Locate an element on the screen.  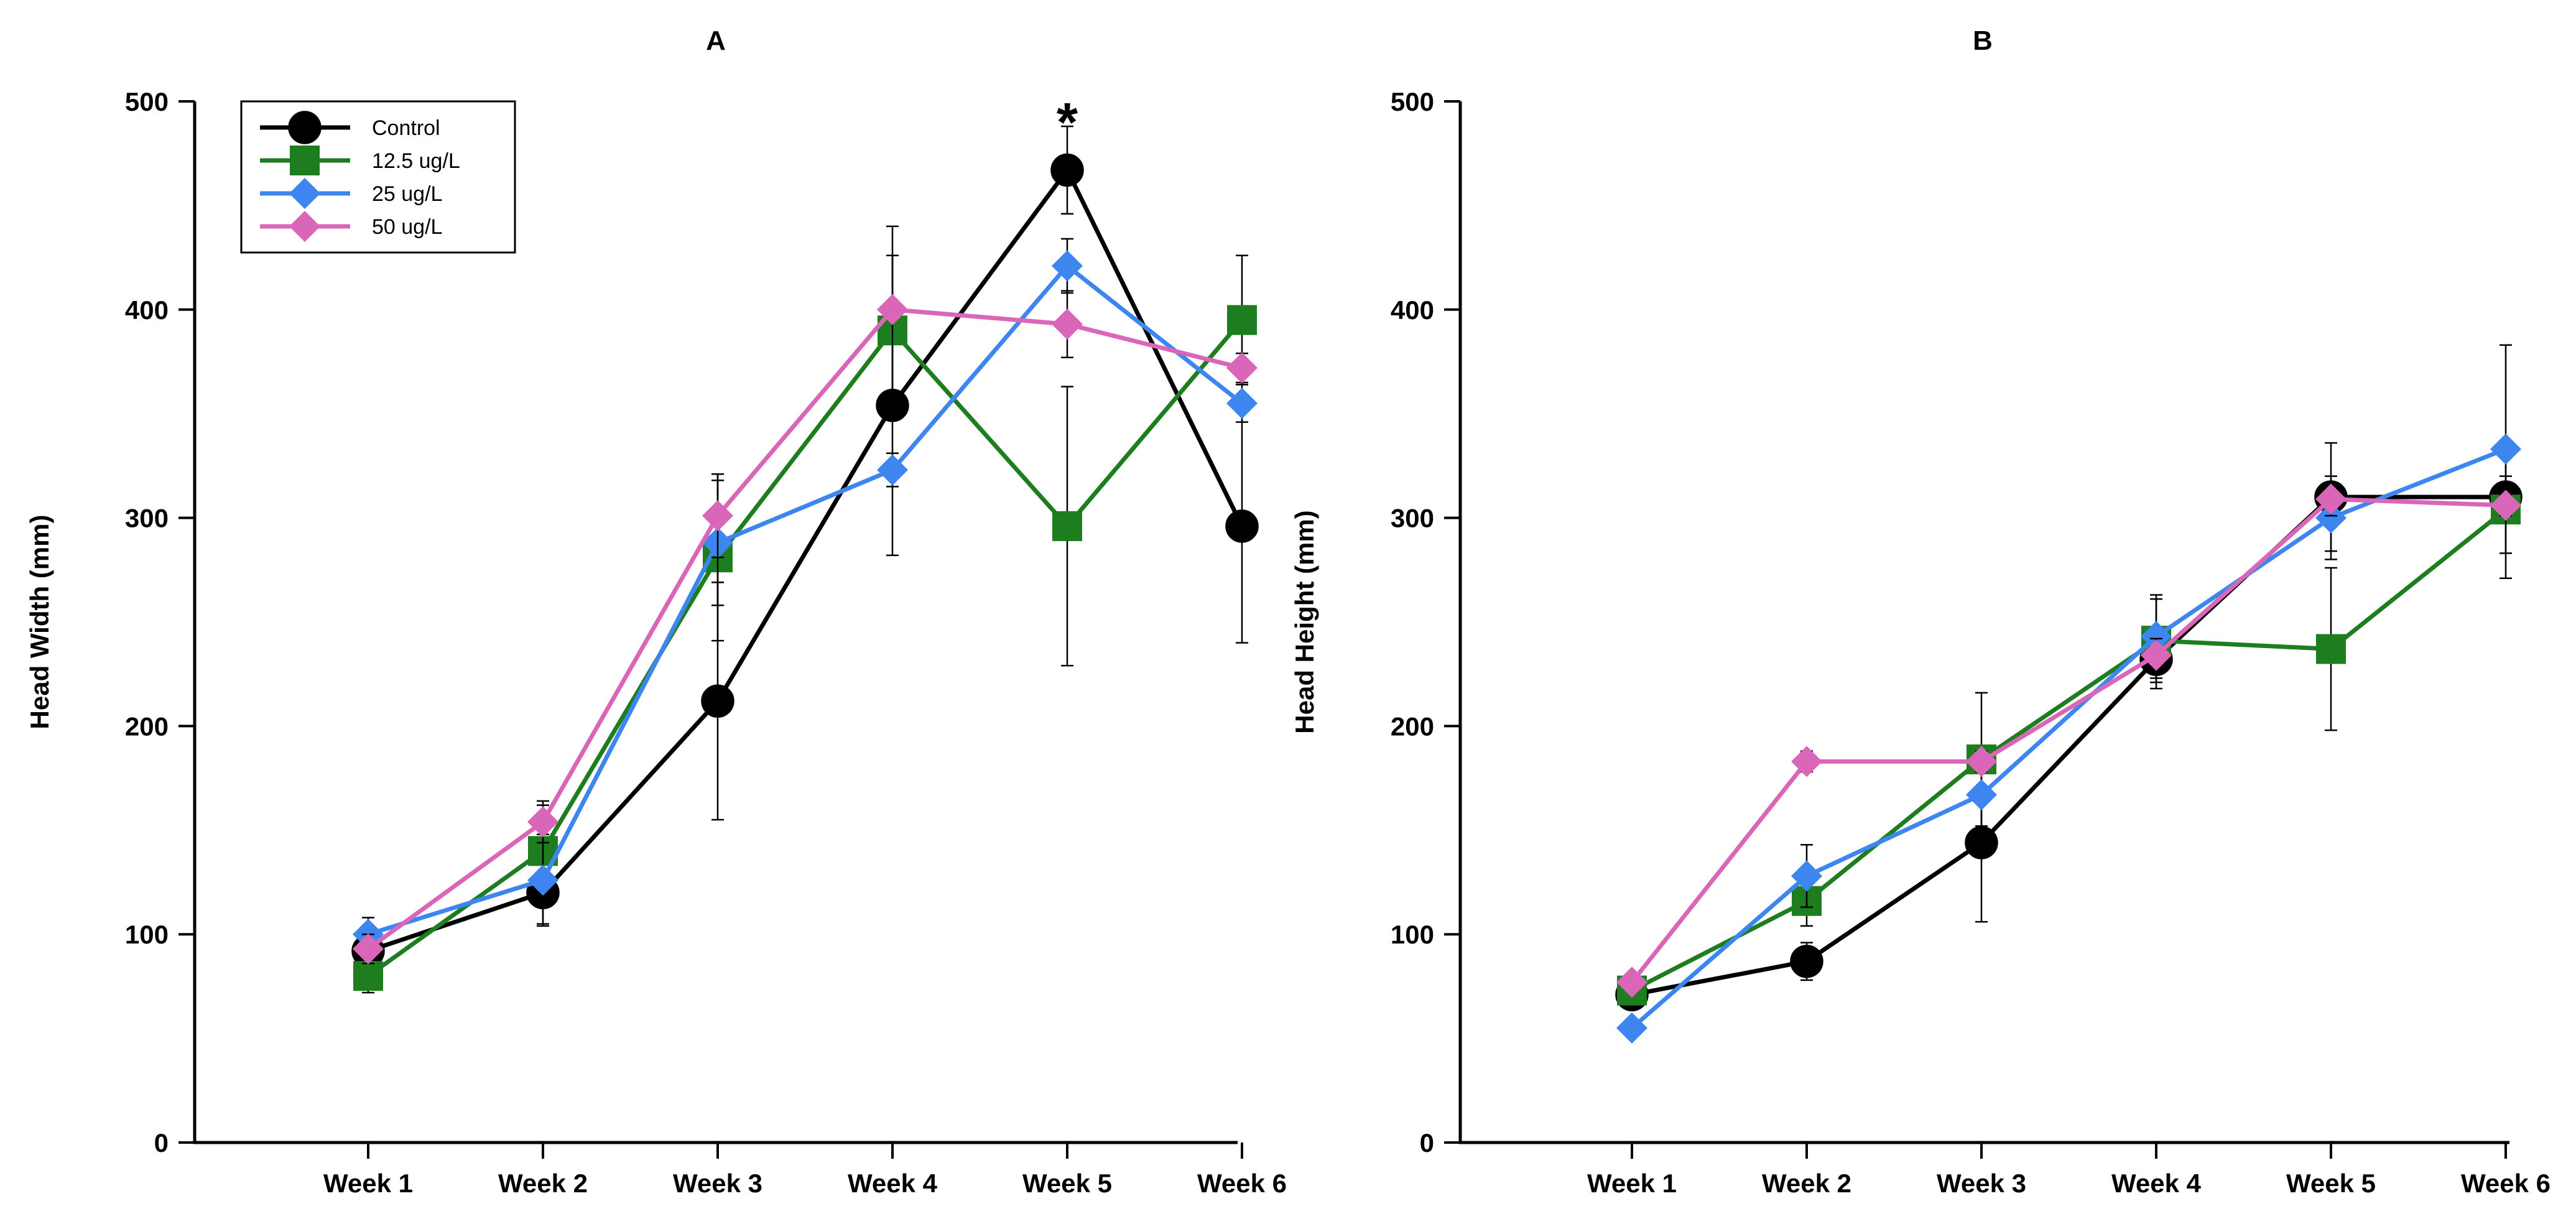
series-b-50-ug-l is located at coordinates (2068, 739).